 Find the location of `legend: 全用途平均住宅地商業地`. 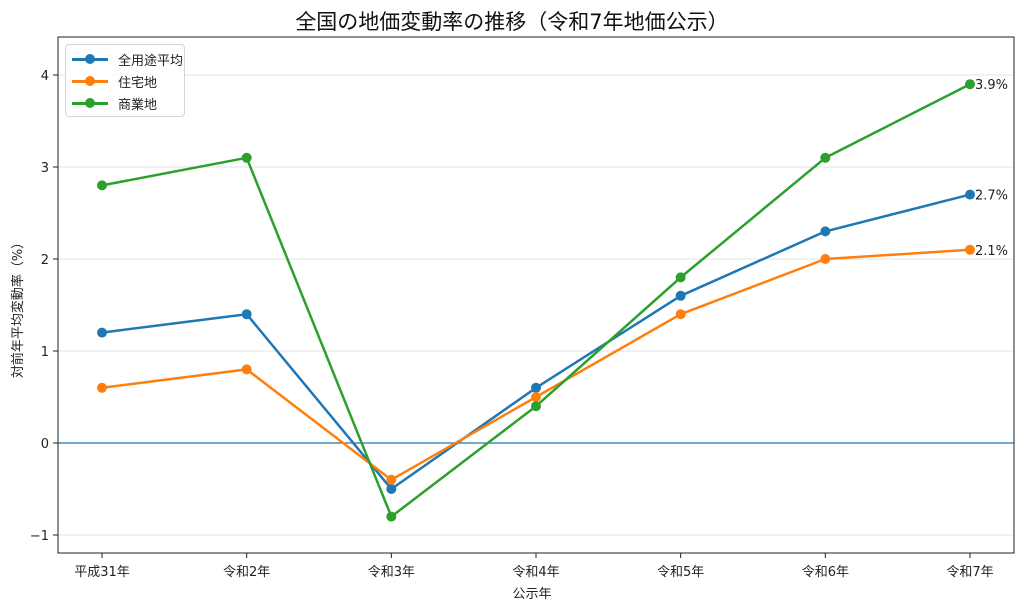

legend: 全用途平均住宅地商業地 is located at coordinates (125, 80).